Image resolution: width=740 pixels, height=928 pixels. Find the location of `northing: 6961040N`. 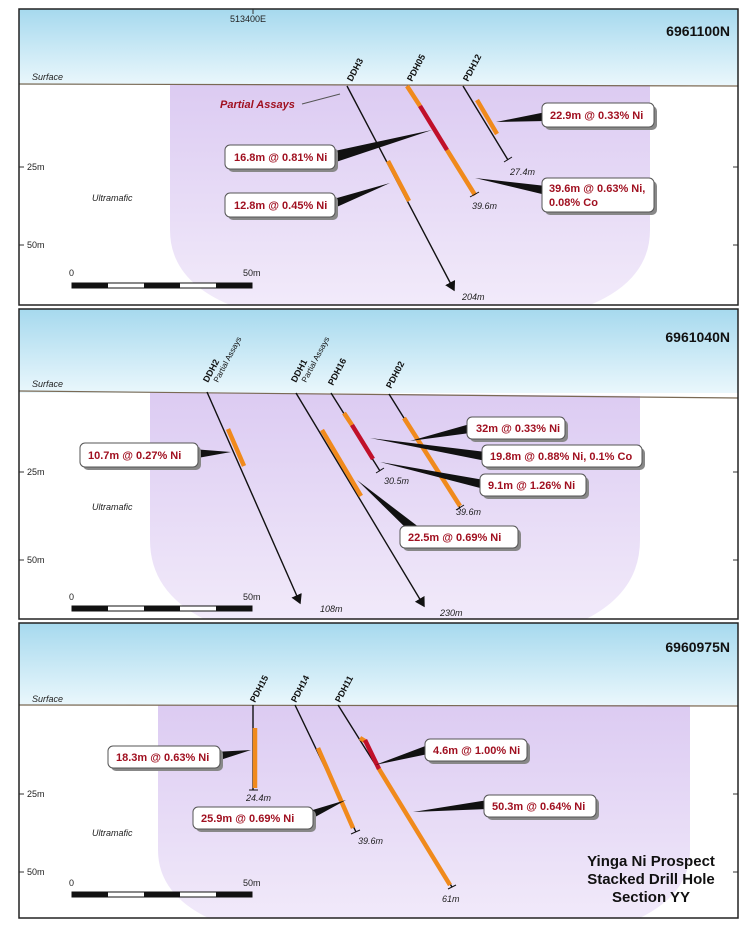

northing: 6961040N is located at coordinates (697, 337).